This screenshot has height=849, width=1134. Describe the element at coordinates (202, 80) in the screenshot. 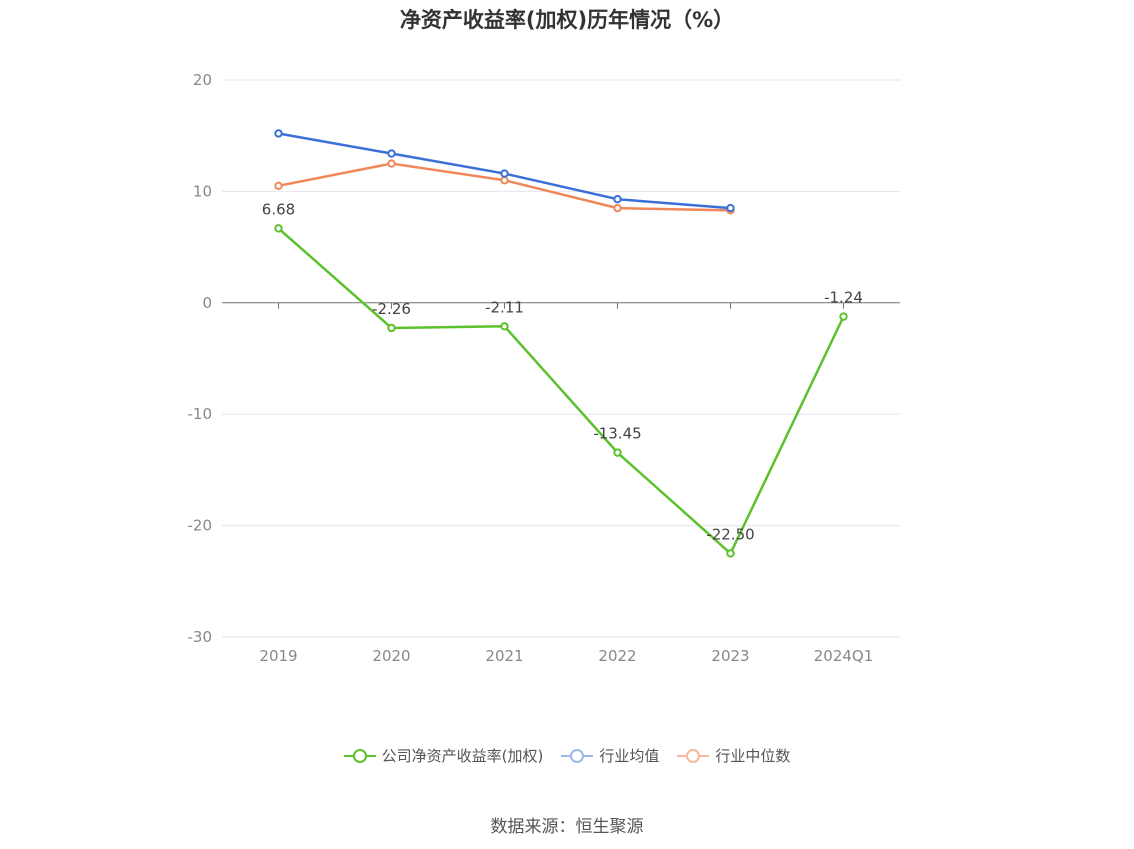

I see `y-tick-label: 20` at that location.